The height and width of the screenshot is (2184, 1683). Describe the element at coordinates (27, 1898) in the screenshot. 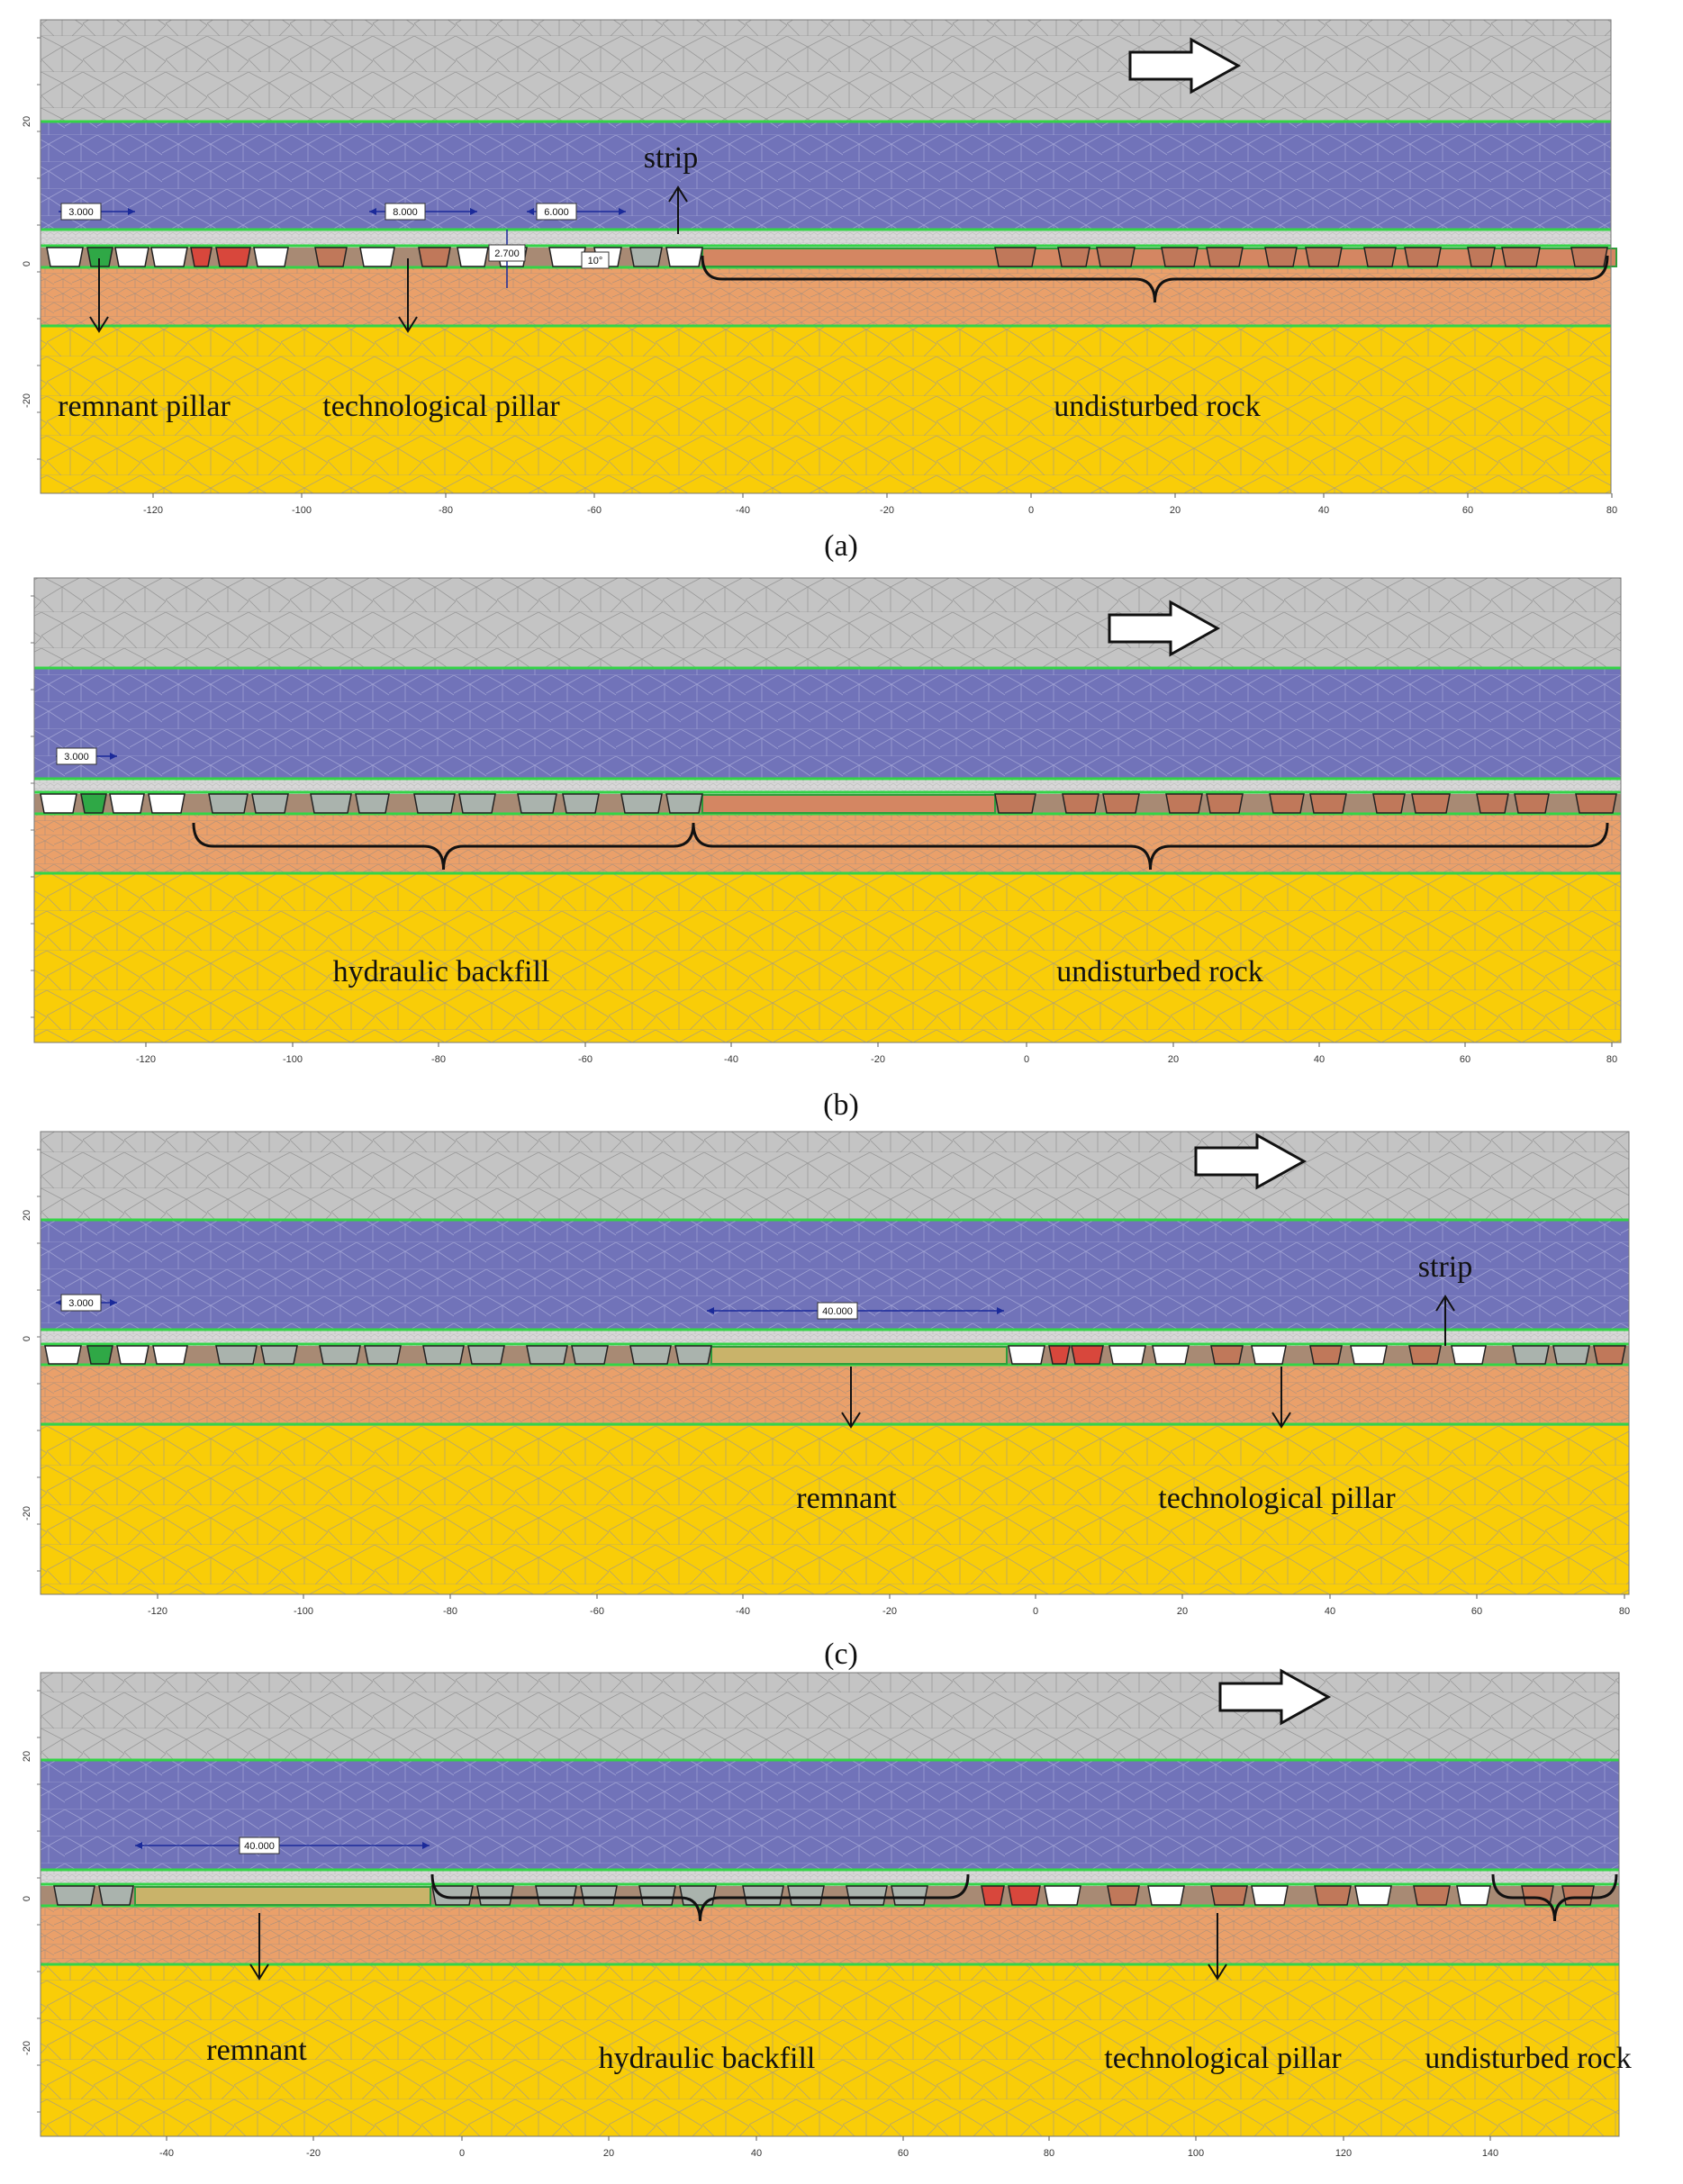

I see `y-tick-label: 0` at that location.